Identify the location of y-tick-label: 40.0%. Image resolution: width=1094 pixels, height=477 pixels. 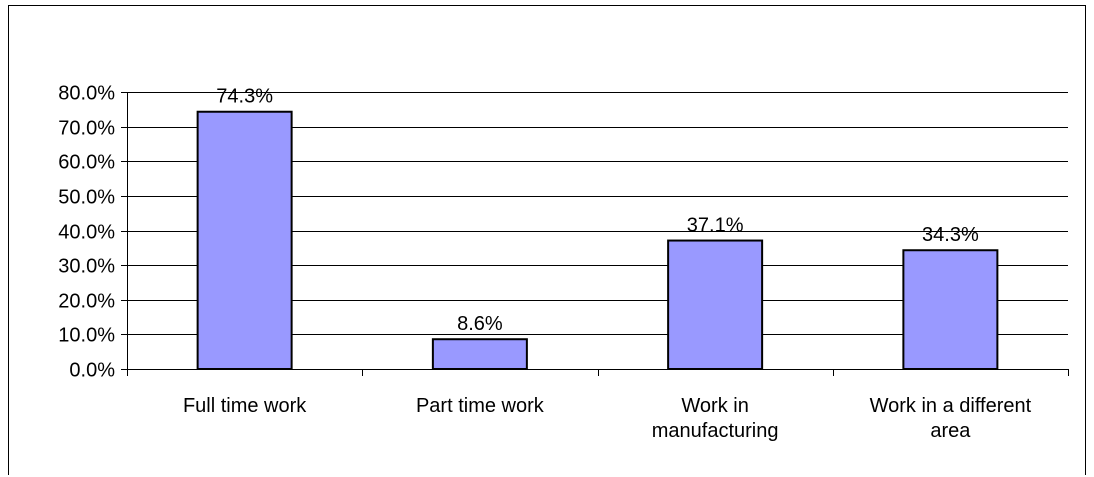
(86, 233).